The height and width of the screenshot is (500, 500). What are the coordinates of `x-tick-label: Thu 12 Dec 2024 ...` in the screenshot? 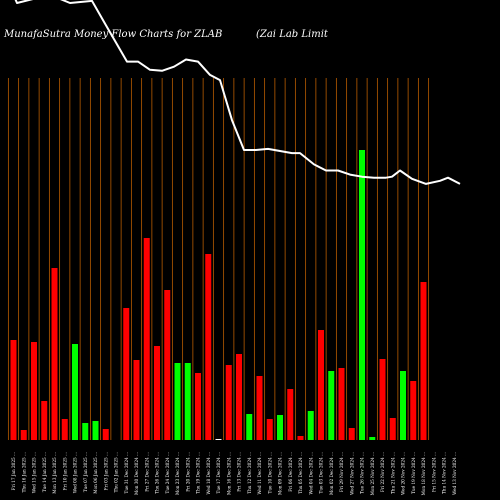 It's located at (249, 473).